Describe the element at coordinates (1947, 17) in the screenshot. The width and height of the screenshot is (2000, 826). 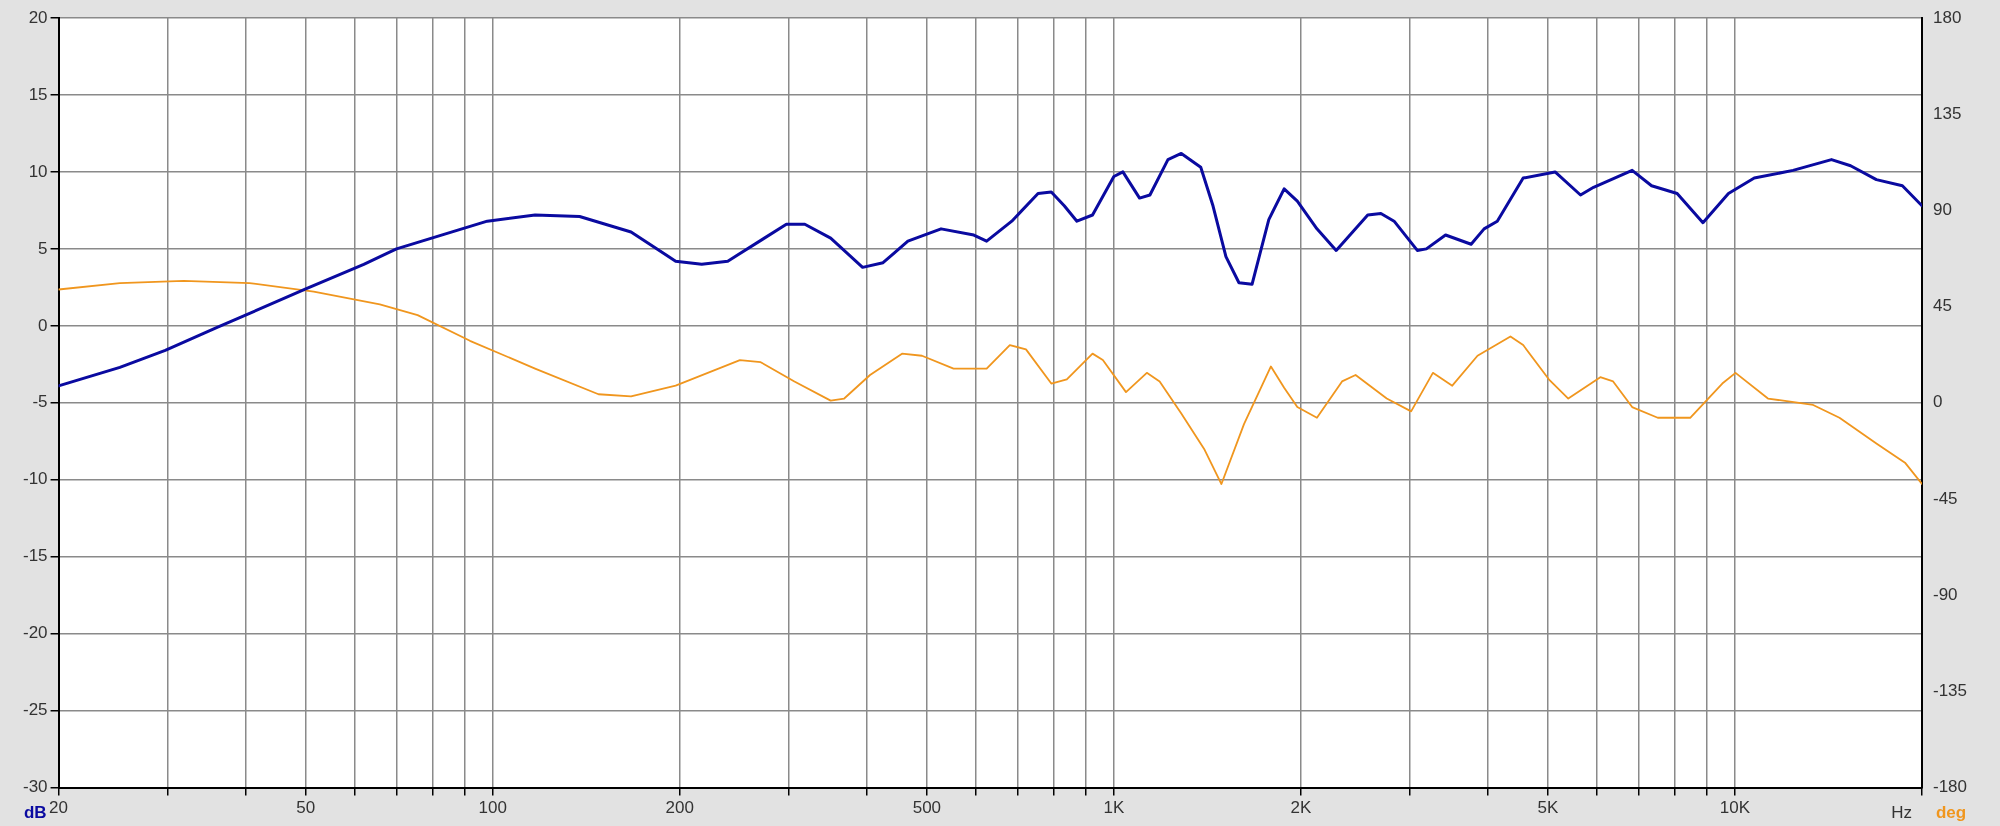
I see `y2-tick-label: 180` at that location.